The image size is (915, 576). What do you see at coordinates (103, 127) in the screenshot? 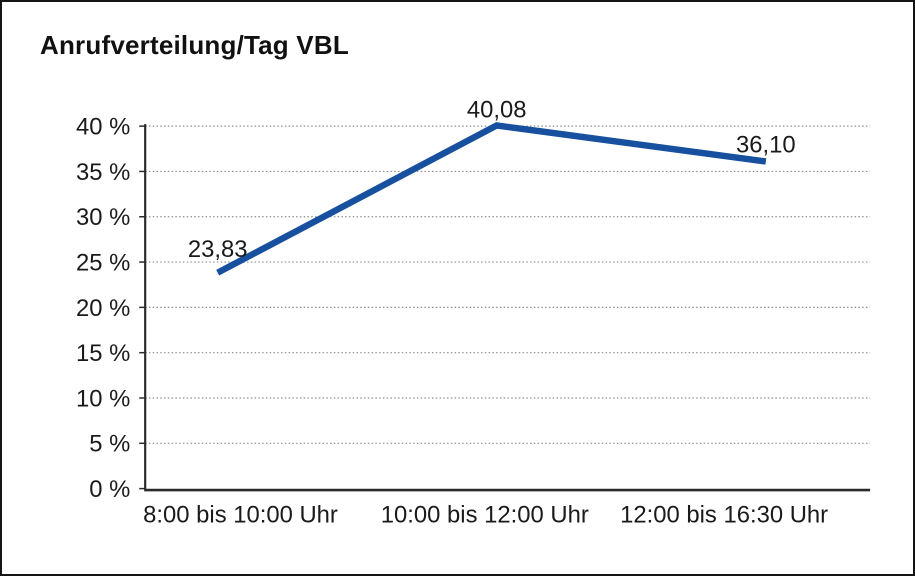
I see `y-tick-label: 40 %` at bounding box center [103, 127].